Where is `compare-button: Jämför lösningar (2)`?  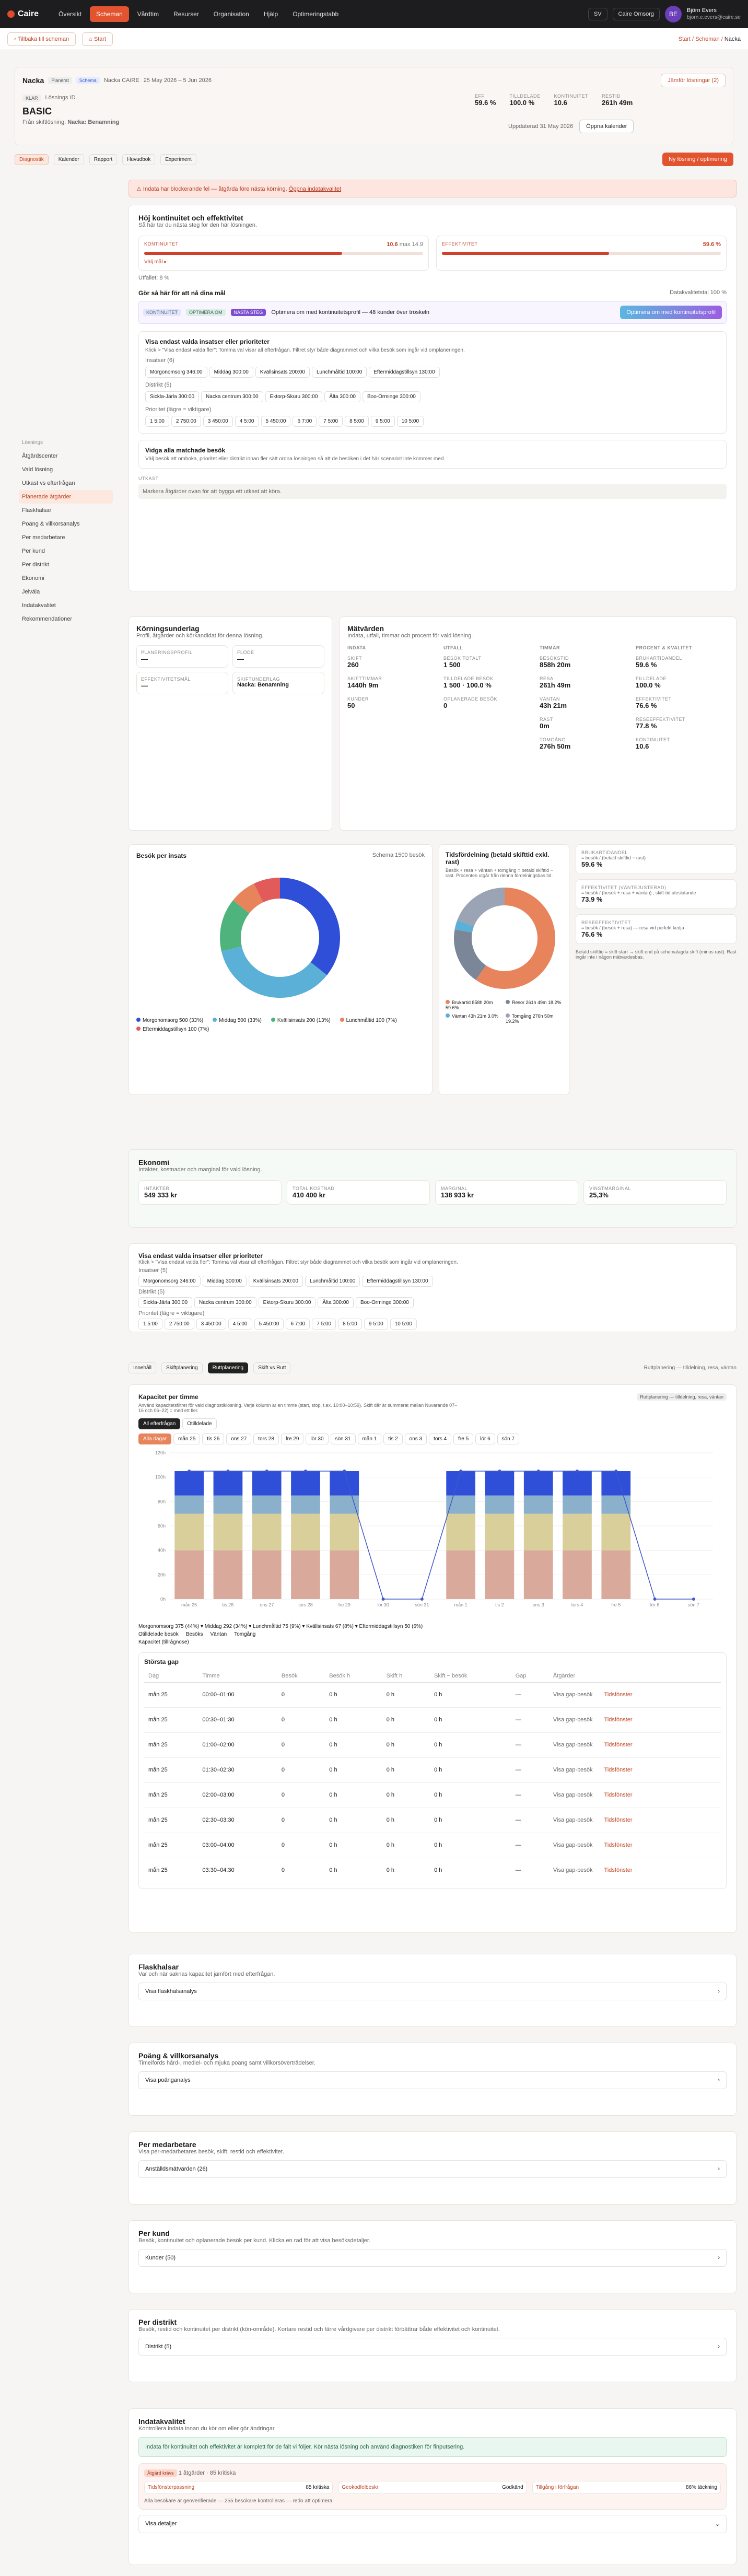 compare-button: Jämför lösningar (2) is located at coordinates (693, 80).